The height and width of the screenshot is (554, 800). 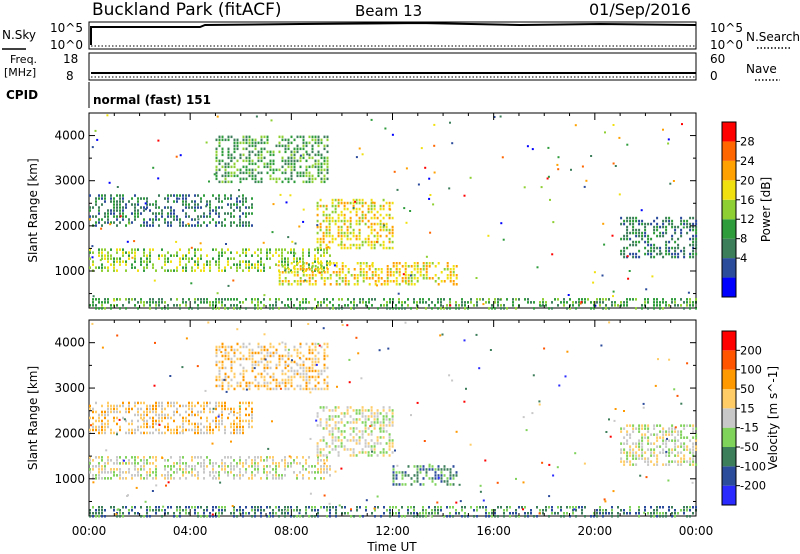 What do you see at coordinates (753, 486) in the screenshot?
I see `colorbar-tick-label: -200` at bounding box center [753, 486].